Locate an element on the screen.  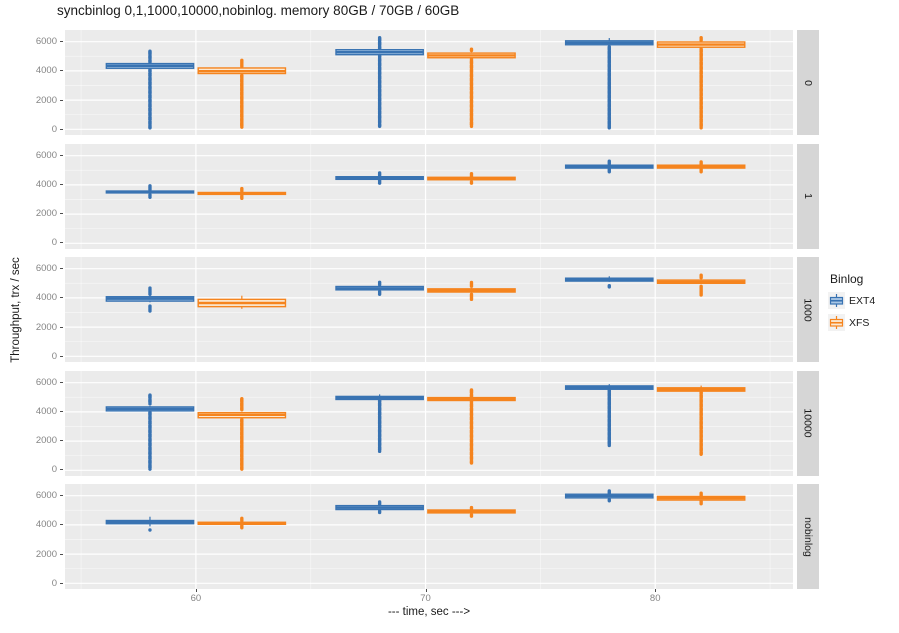
y-axis-title: Throughput, trx / sec is located at coordinates (16, 310).